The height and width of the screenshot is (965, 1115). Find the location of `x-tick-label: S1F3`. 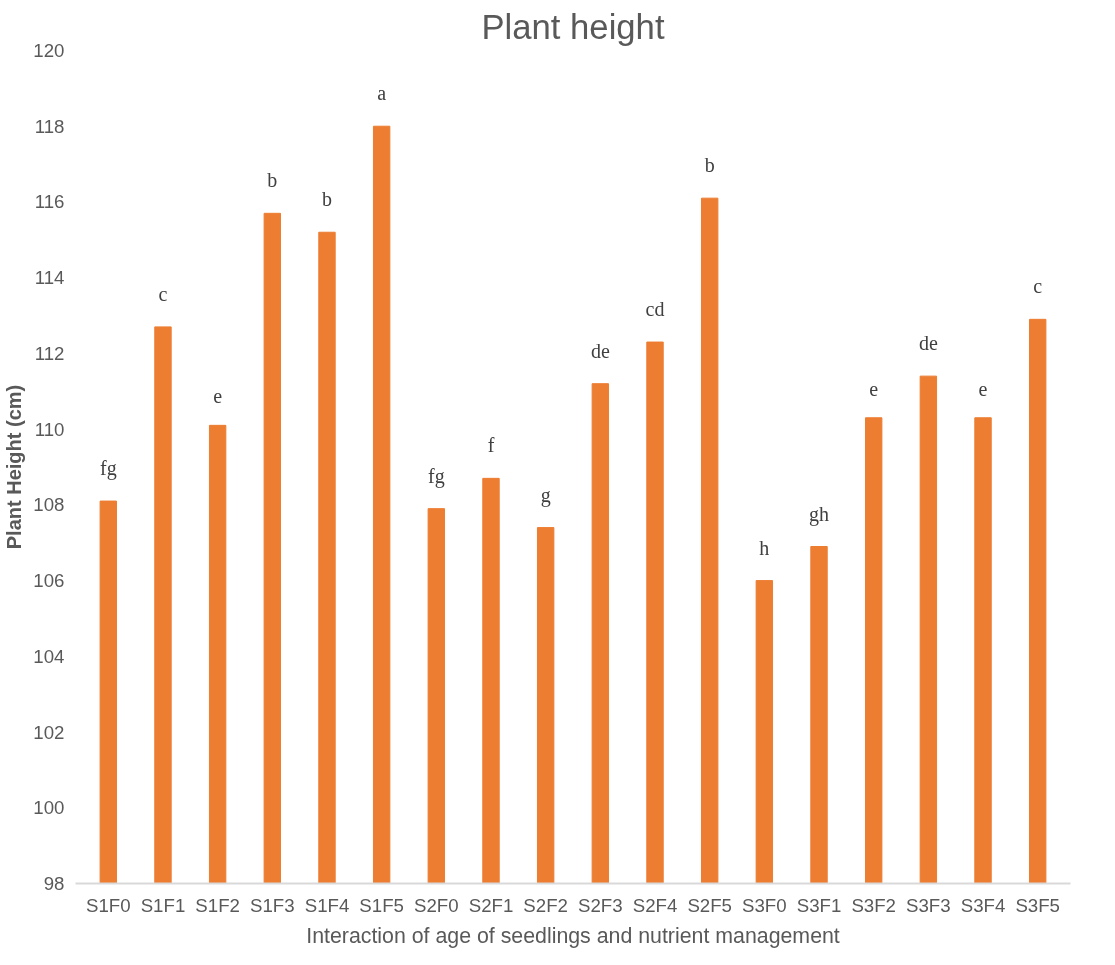

x-tick-label: S1F3 is located at coordinates (272, 905).